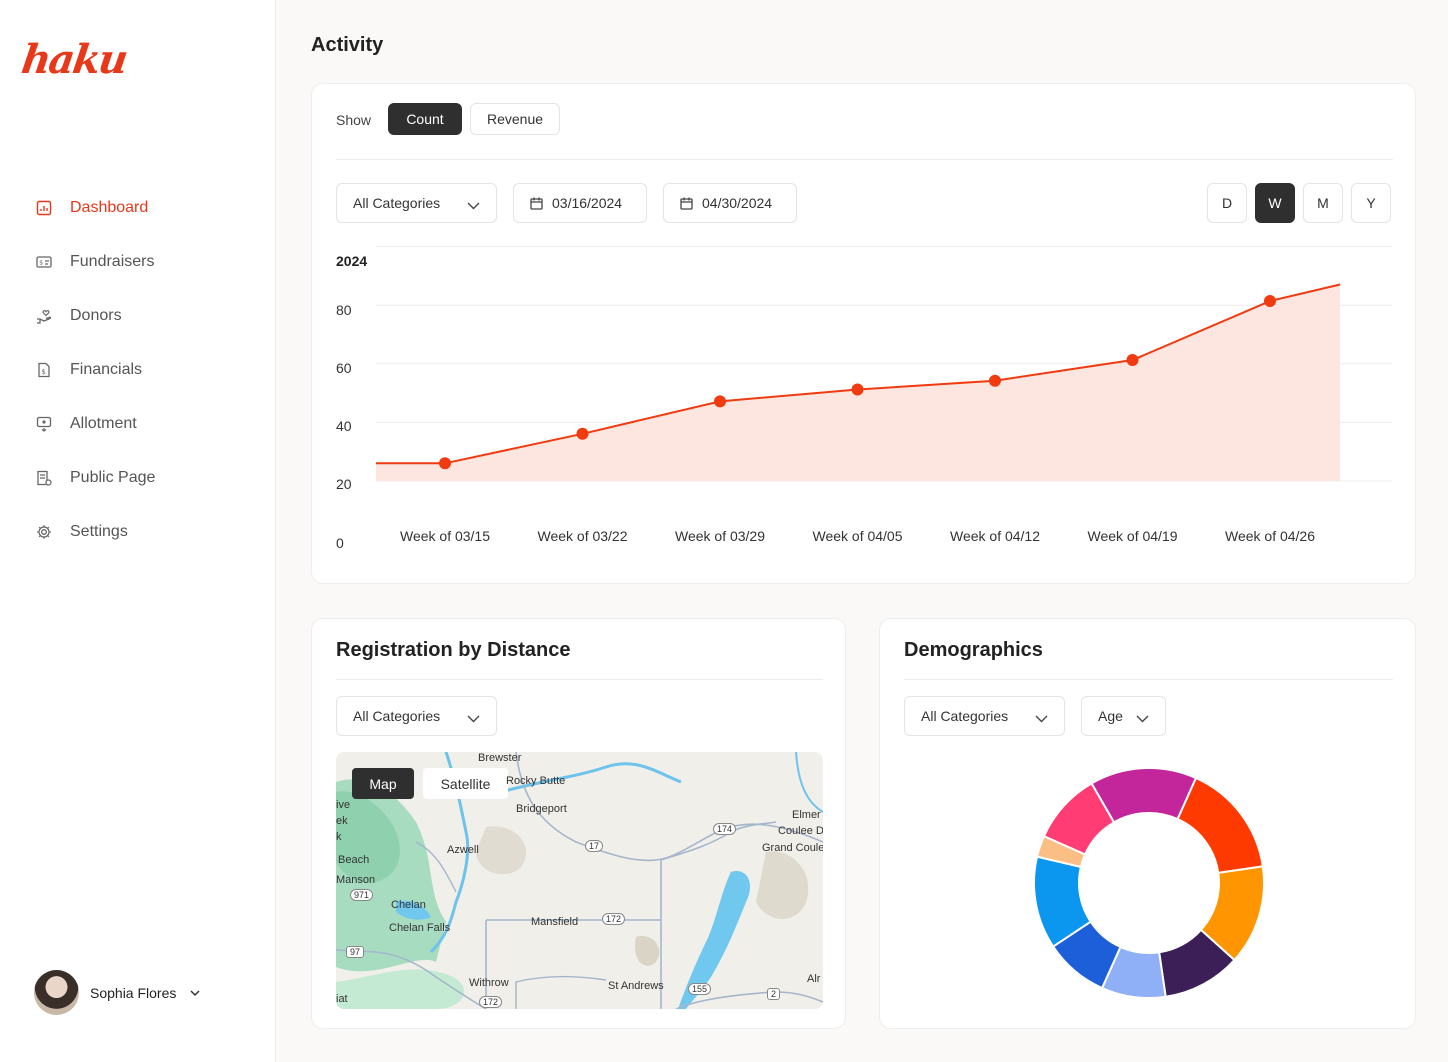  What do you see at coordinates (344, 368) in the screenshot?
I see `y-tick-label: 60` at bounding box center [344, 368].